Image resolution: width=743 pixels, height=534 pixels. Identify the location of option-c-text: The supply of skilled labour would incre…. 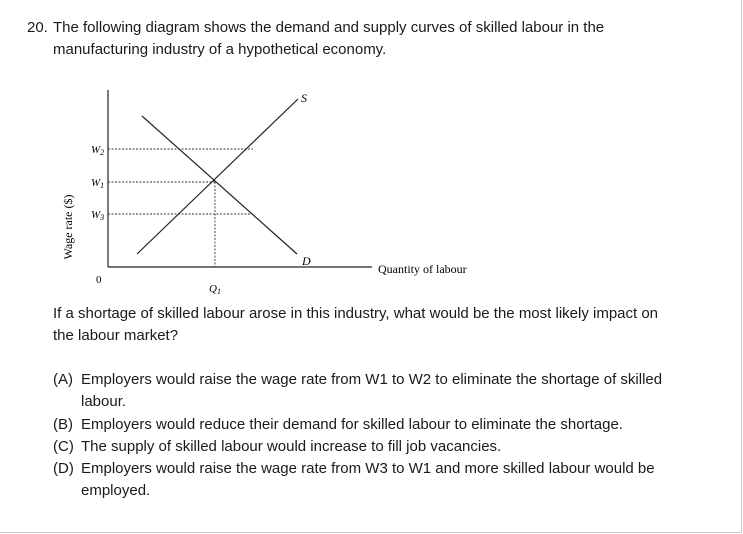
(291, 446).